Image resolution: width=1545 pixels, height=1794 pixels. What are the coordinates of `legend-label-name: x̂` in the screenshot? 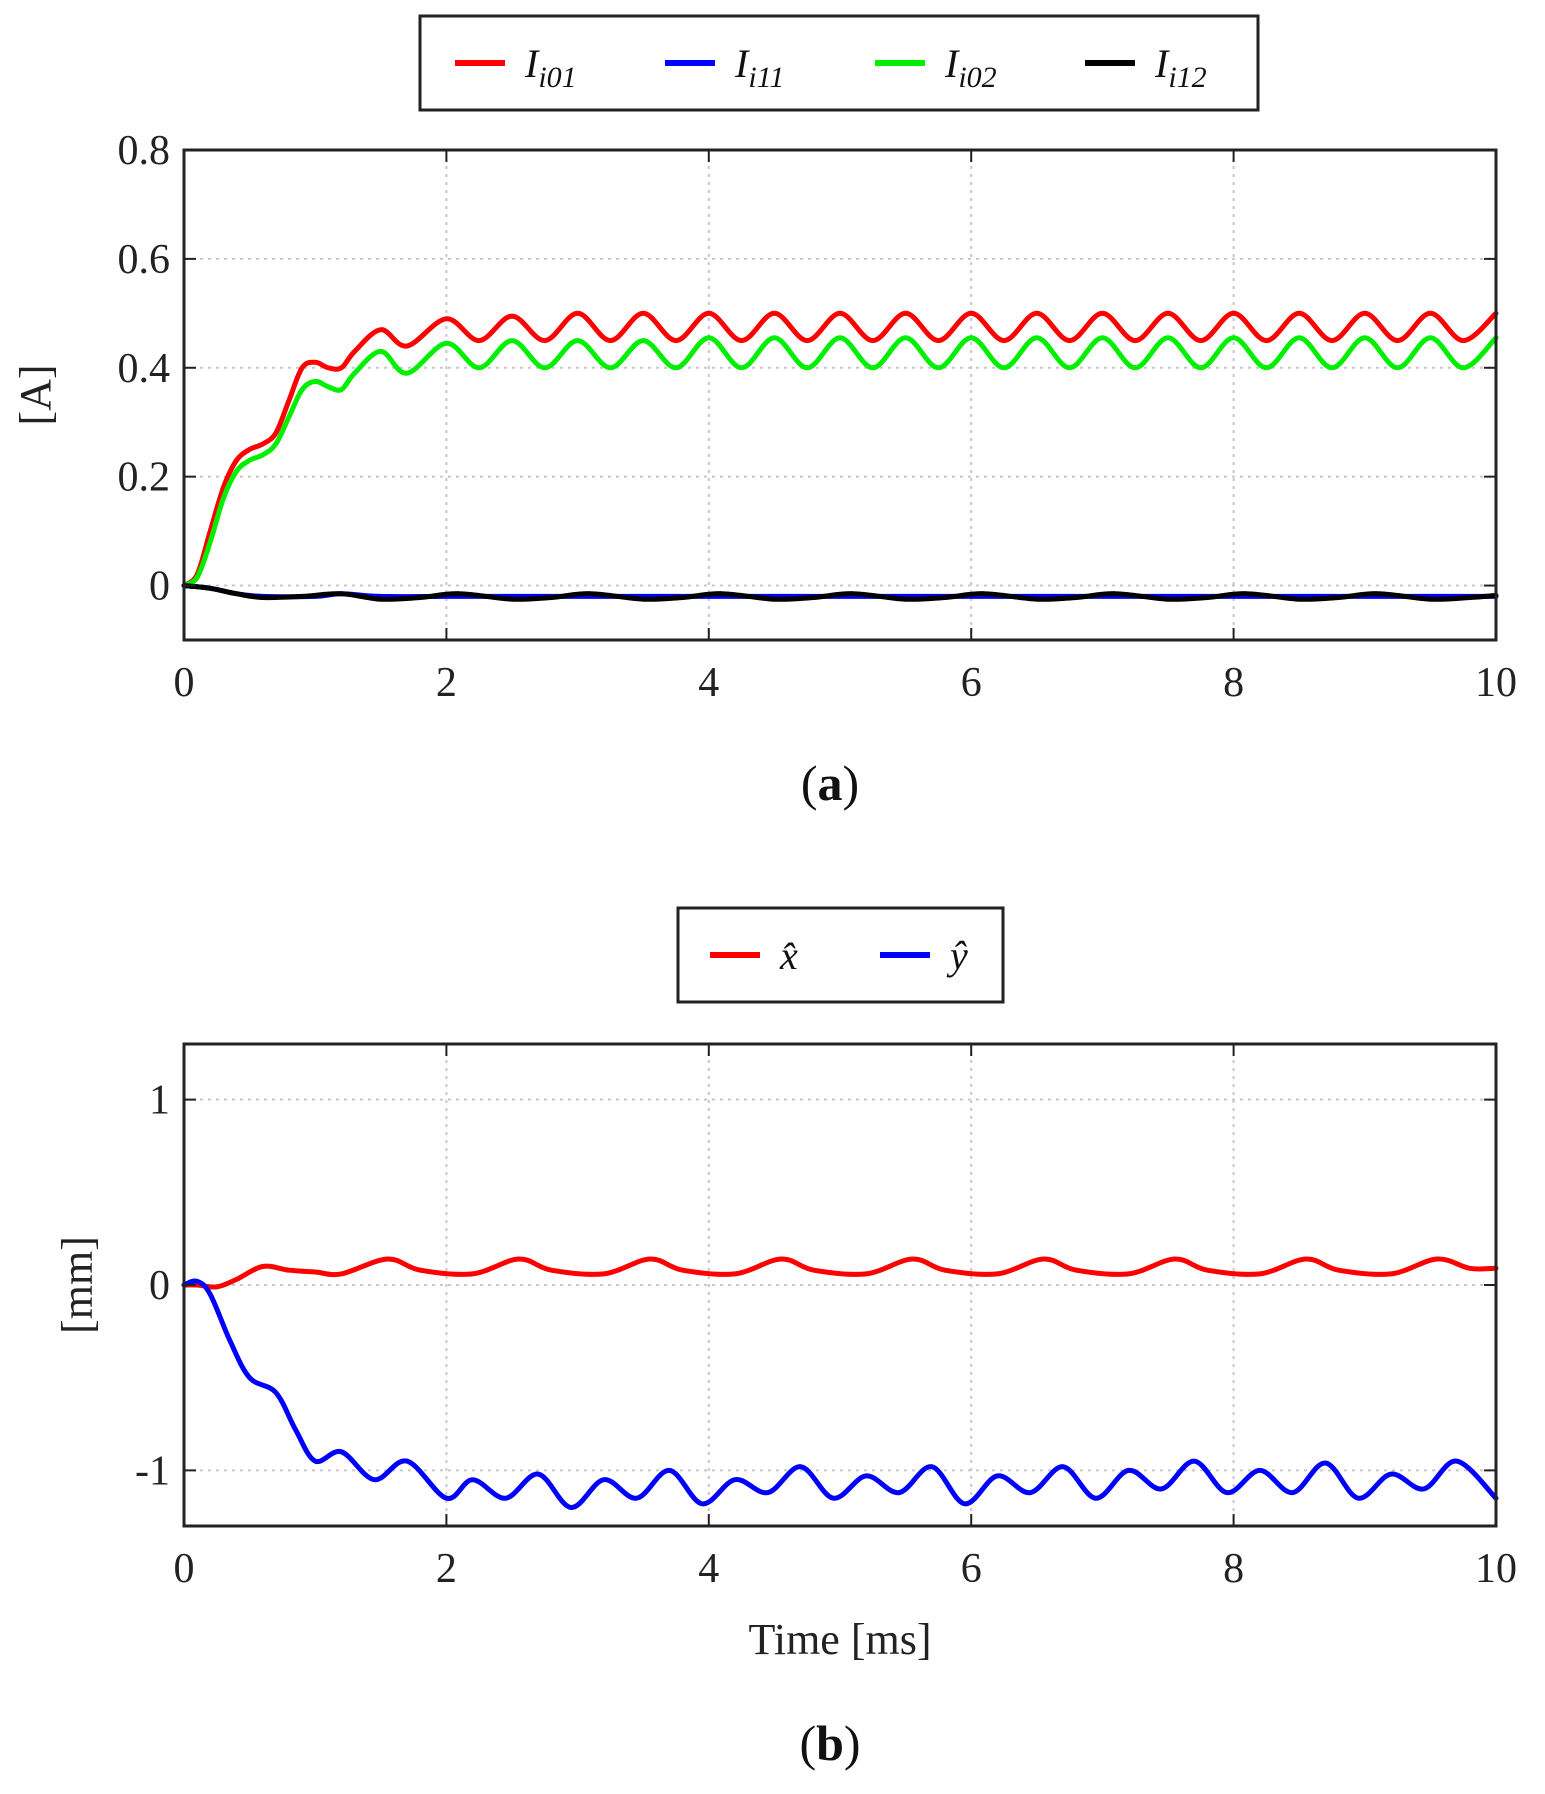 It's located at (788, 955).